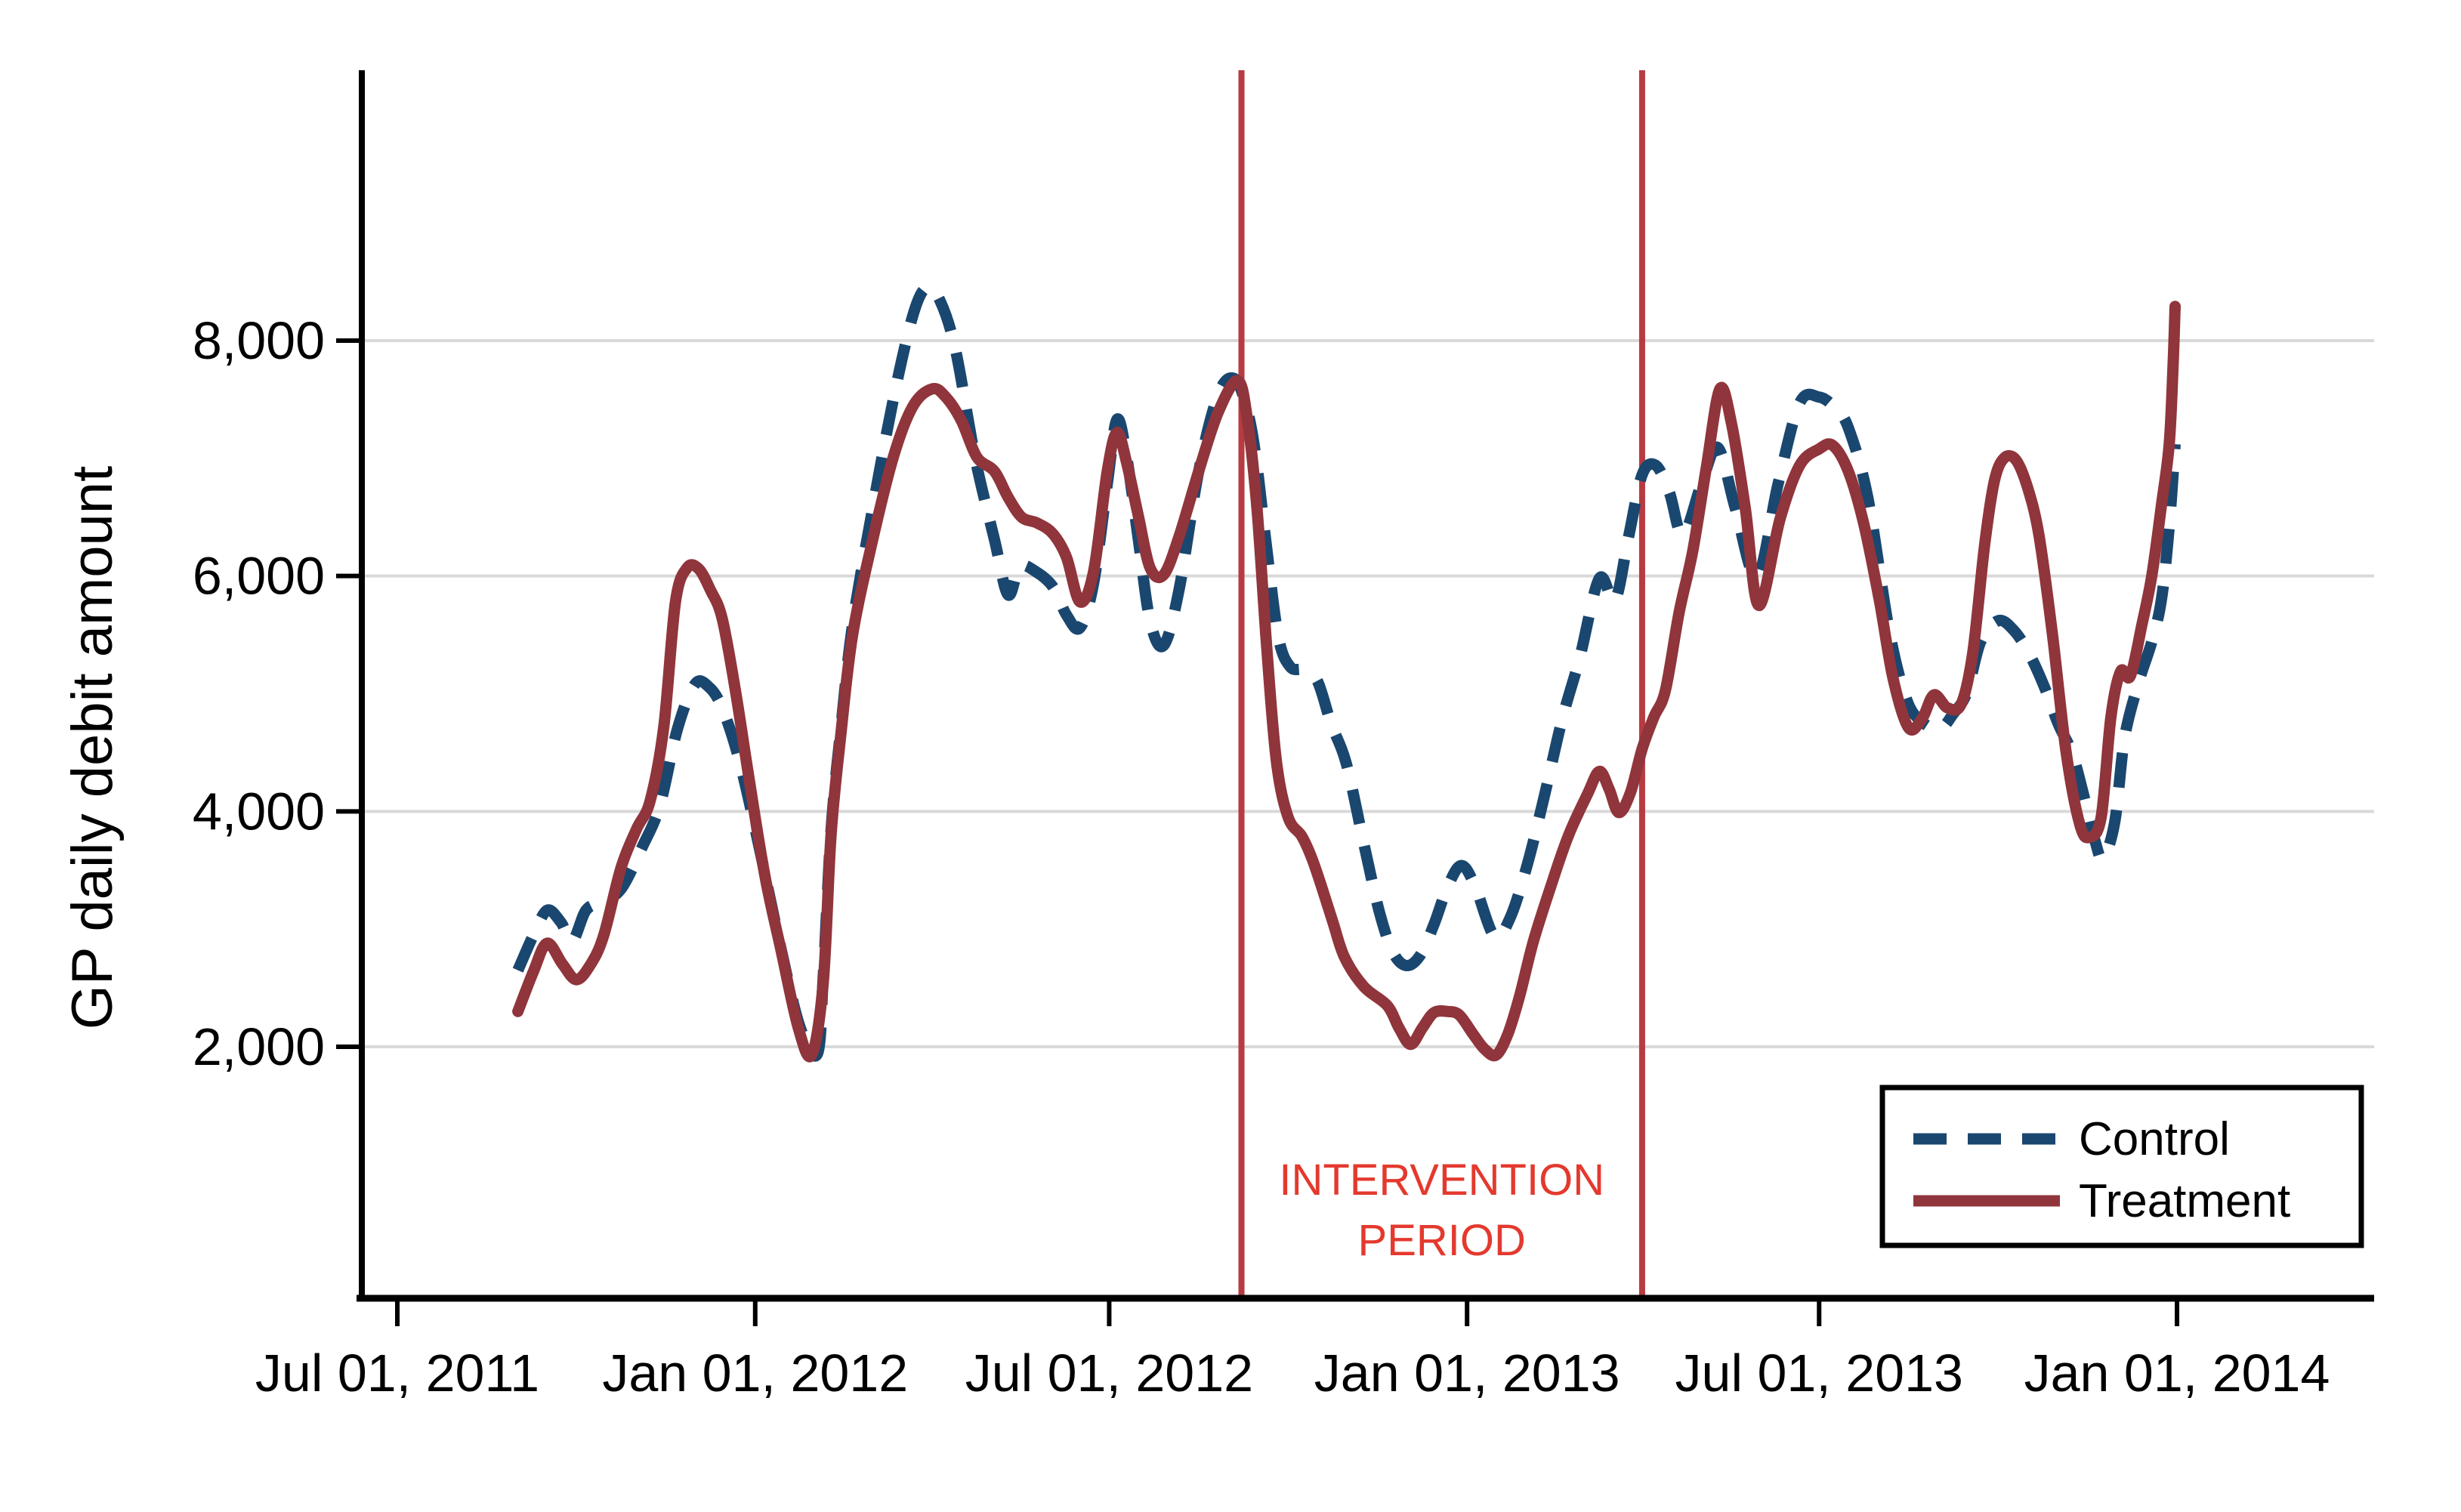 The width and height of the screenshot is (2461, 1512). Describe the element at coordinates (1467, 1373) in the screenshot. I see `x-tick-label: Jan 01, 2013` at that location.